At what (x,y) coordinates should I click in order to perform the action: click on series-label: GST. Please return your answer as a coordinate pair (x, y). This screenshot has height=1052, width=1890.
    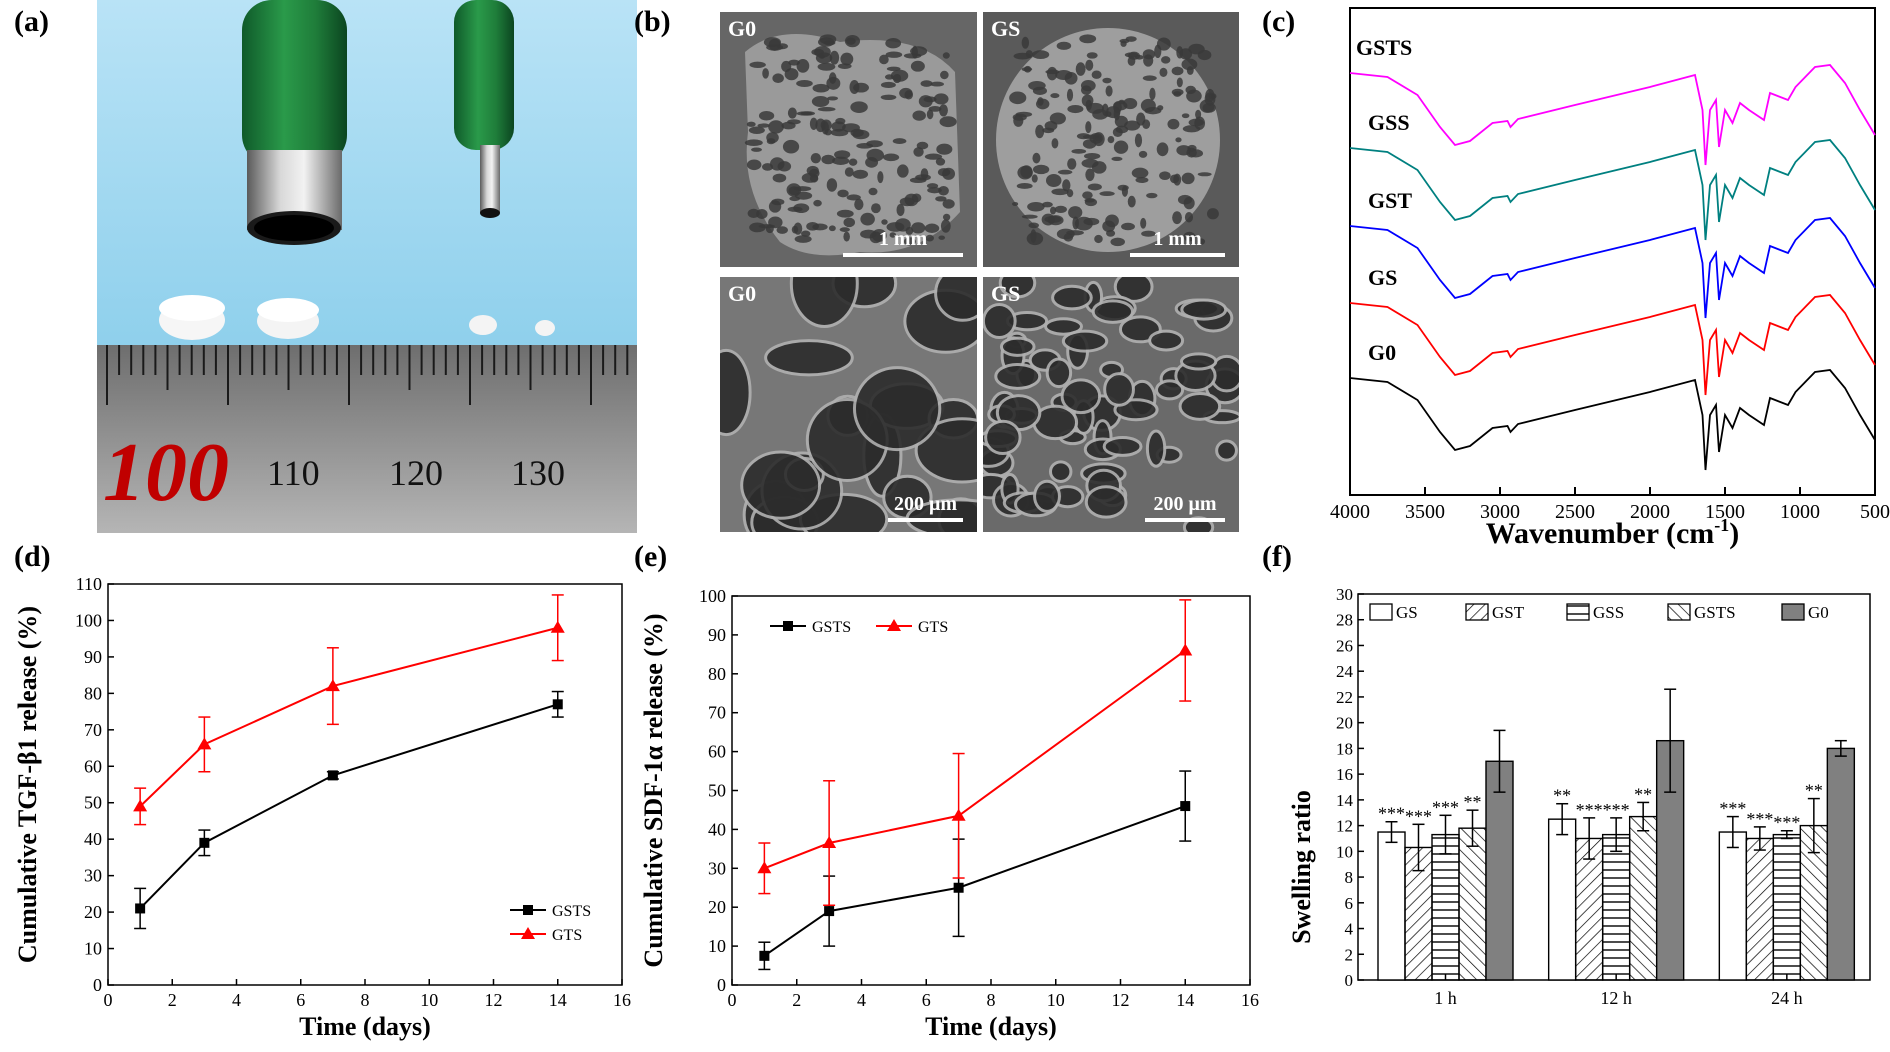
    Looking at the image, I should click on (1390, 200).